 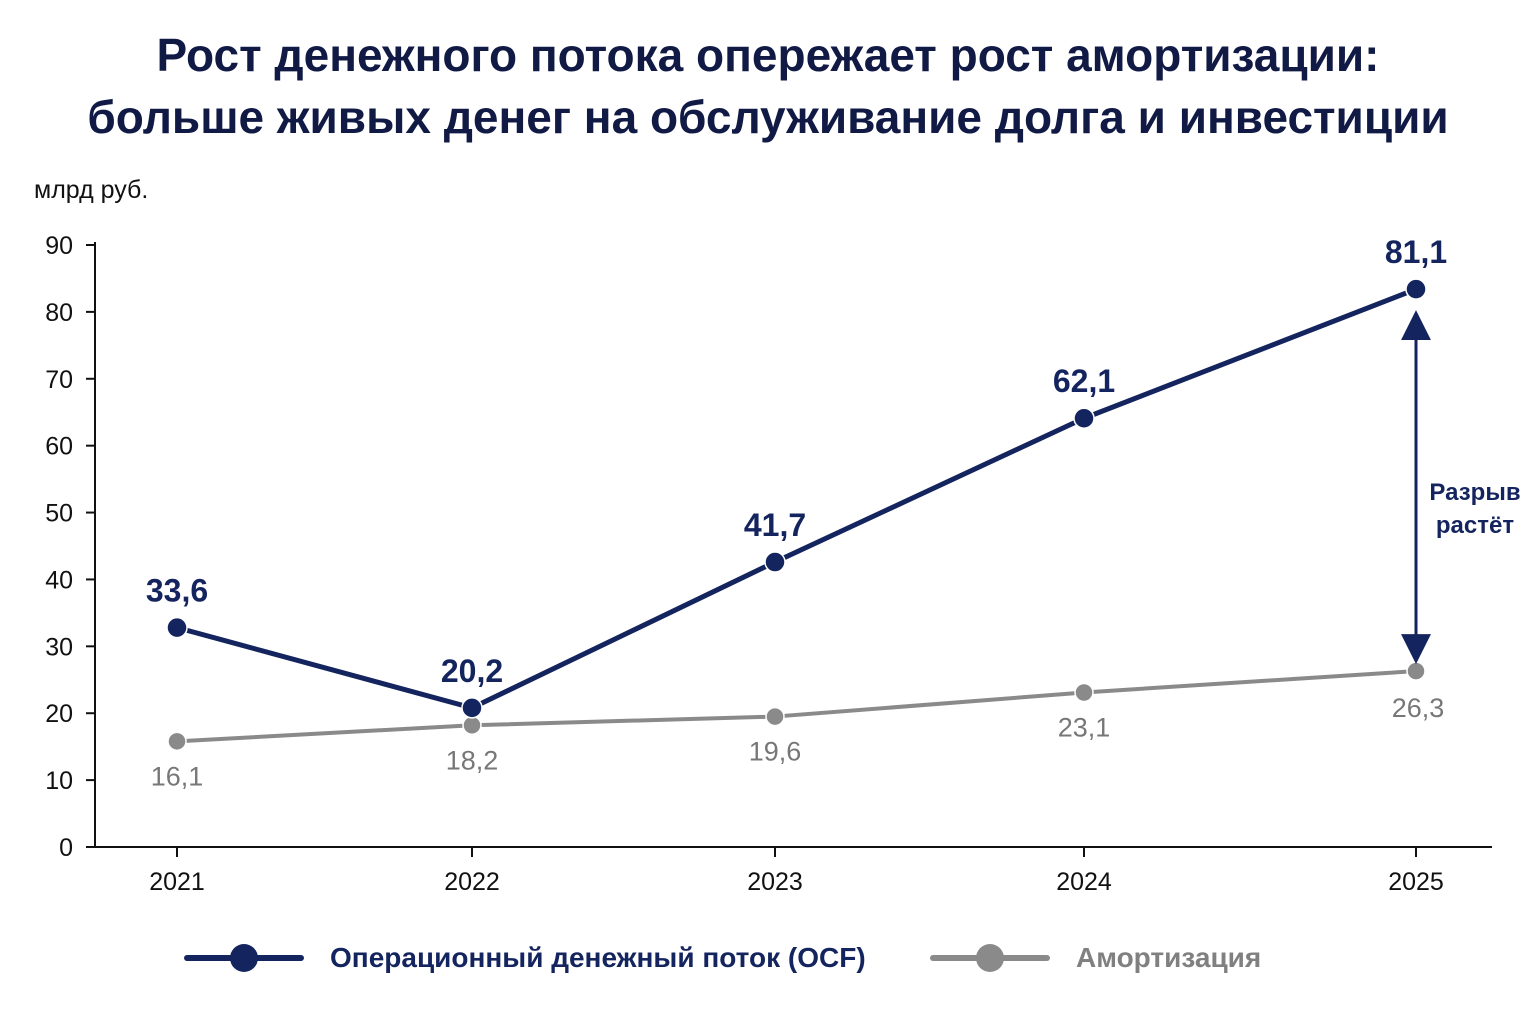 I want to click on amortization-data-label: 16,1, so click(x=177, y=776).